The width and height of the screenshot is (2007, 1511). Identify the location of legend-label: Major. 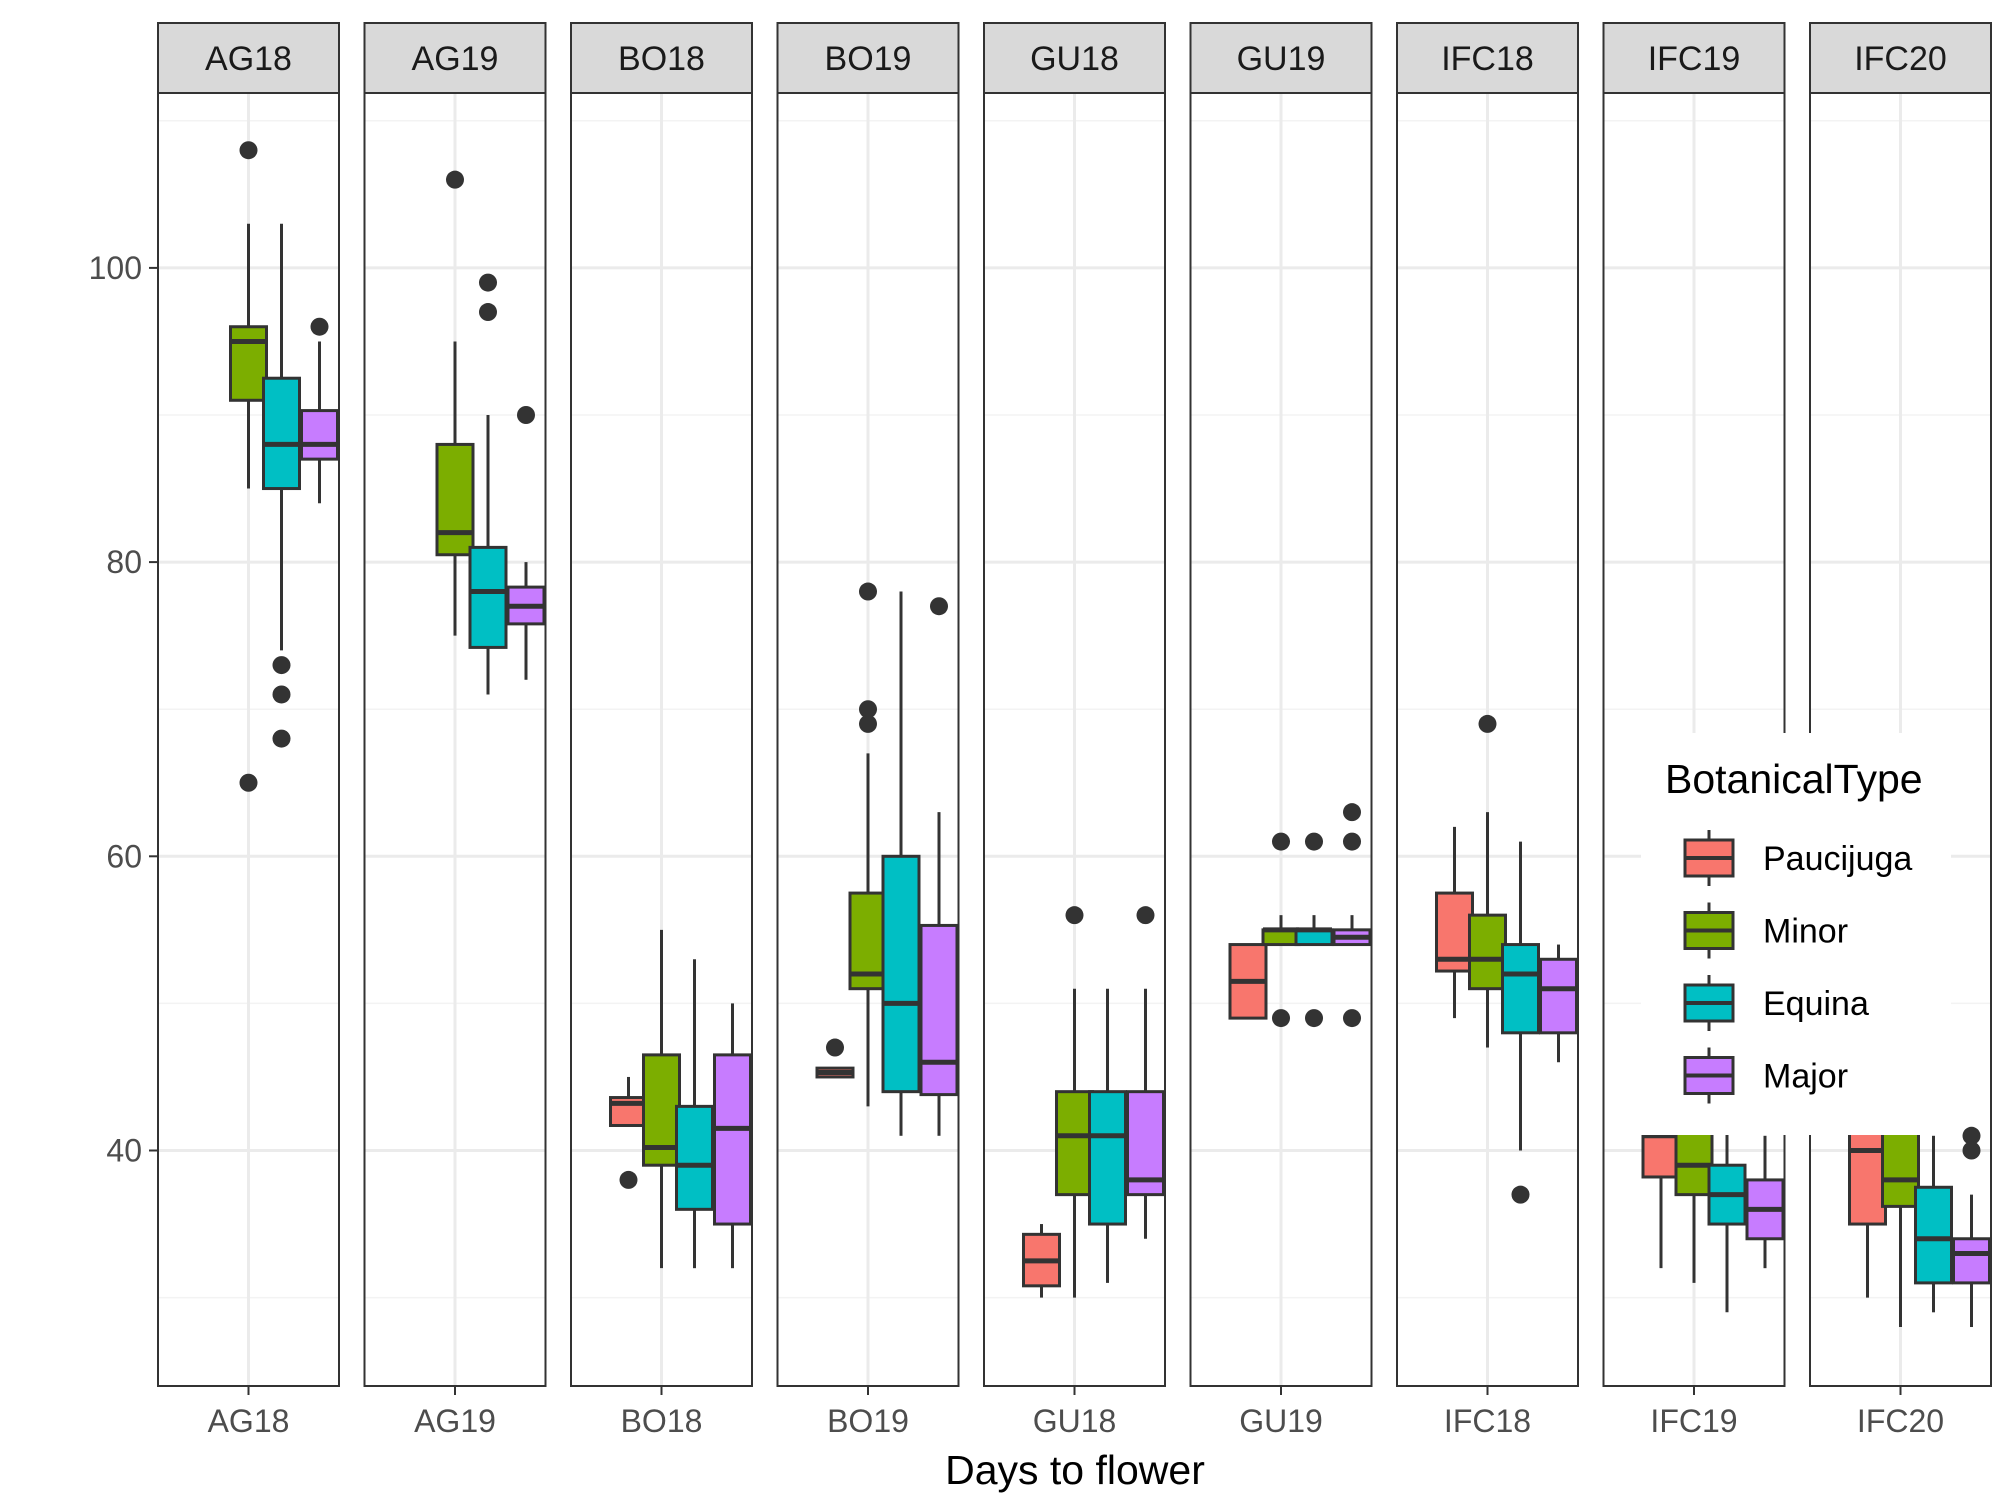
(1805, 1077).